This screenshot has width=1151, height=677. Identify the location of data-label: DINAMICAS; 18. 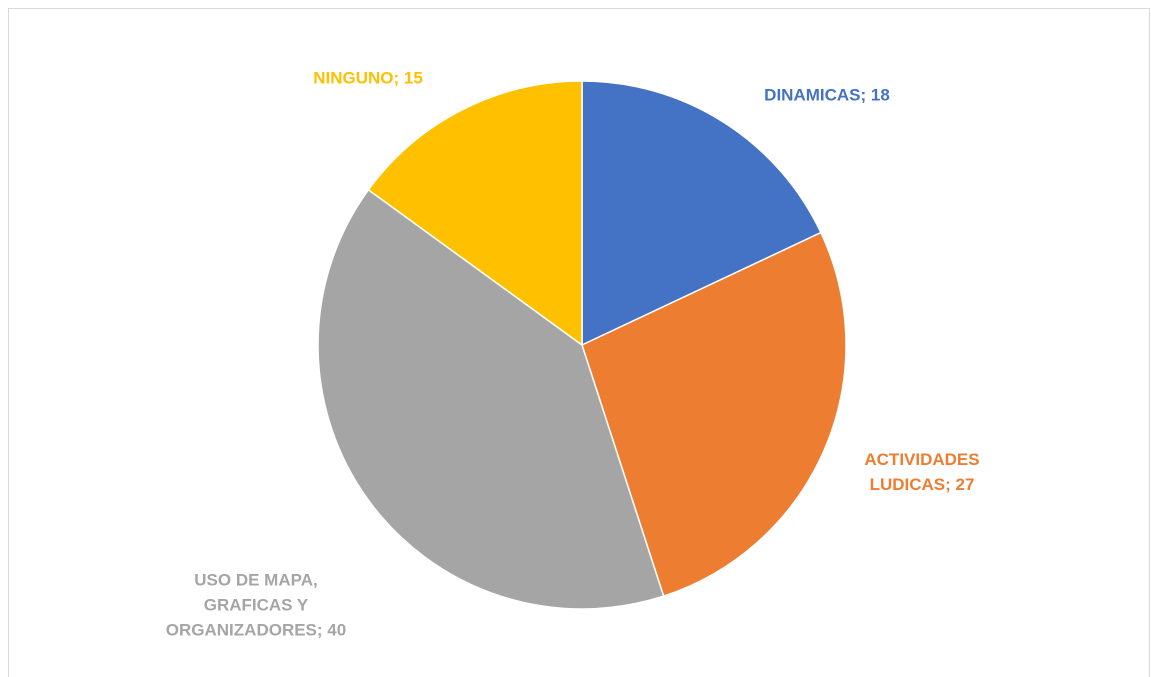
(827, 95).